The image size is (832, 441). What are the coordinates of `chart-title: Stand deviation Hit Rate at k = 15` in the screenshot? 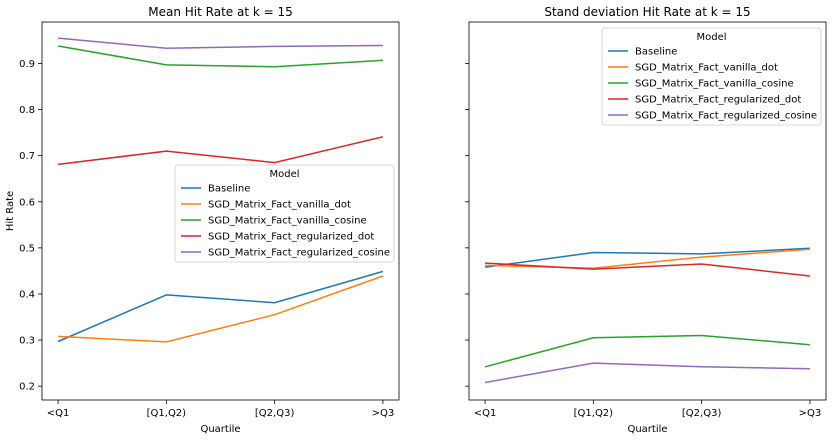 It's located at (647, 12).